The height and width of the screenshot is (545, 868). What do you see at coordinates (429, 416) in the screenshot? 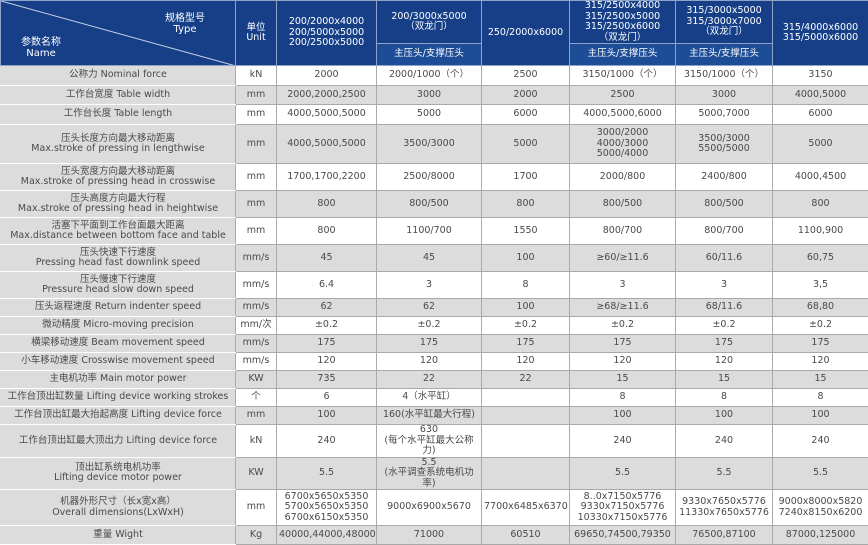
I see `param-value: 160(水平缸最大行程)` at bounding box center [429, 416].